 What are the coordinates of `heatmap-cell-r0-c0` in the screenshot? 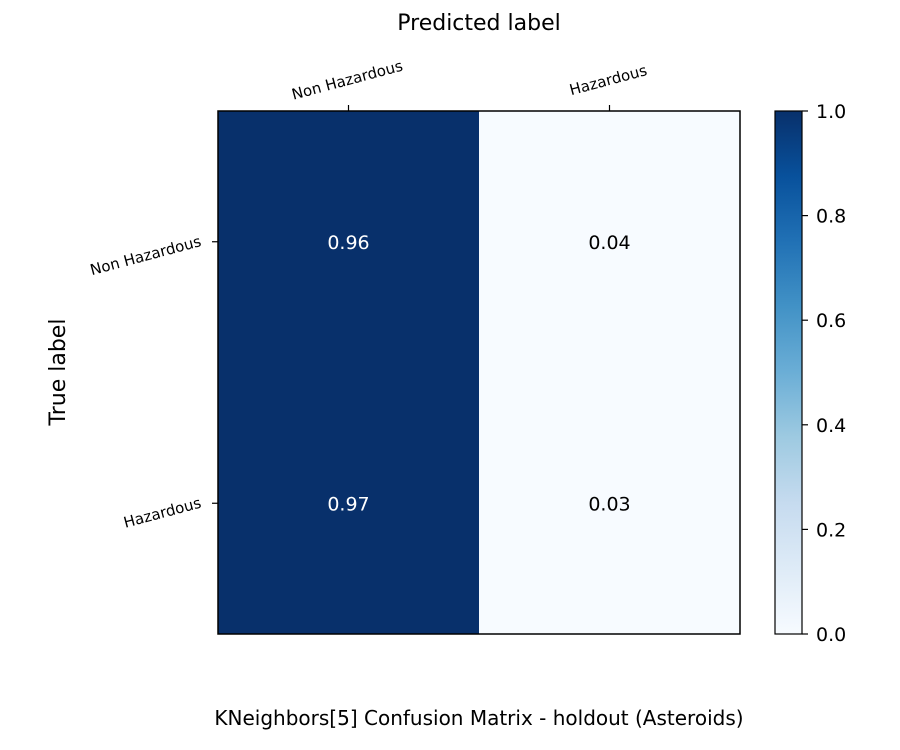 It's located at (348, 242).